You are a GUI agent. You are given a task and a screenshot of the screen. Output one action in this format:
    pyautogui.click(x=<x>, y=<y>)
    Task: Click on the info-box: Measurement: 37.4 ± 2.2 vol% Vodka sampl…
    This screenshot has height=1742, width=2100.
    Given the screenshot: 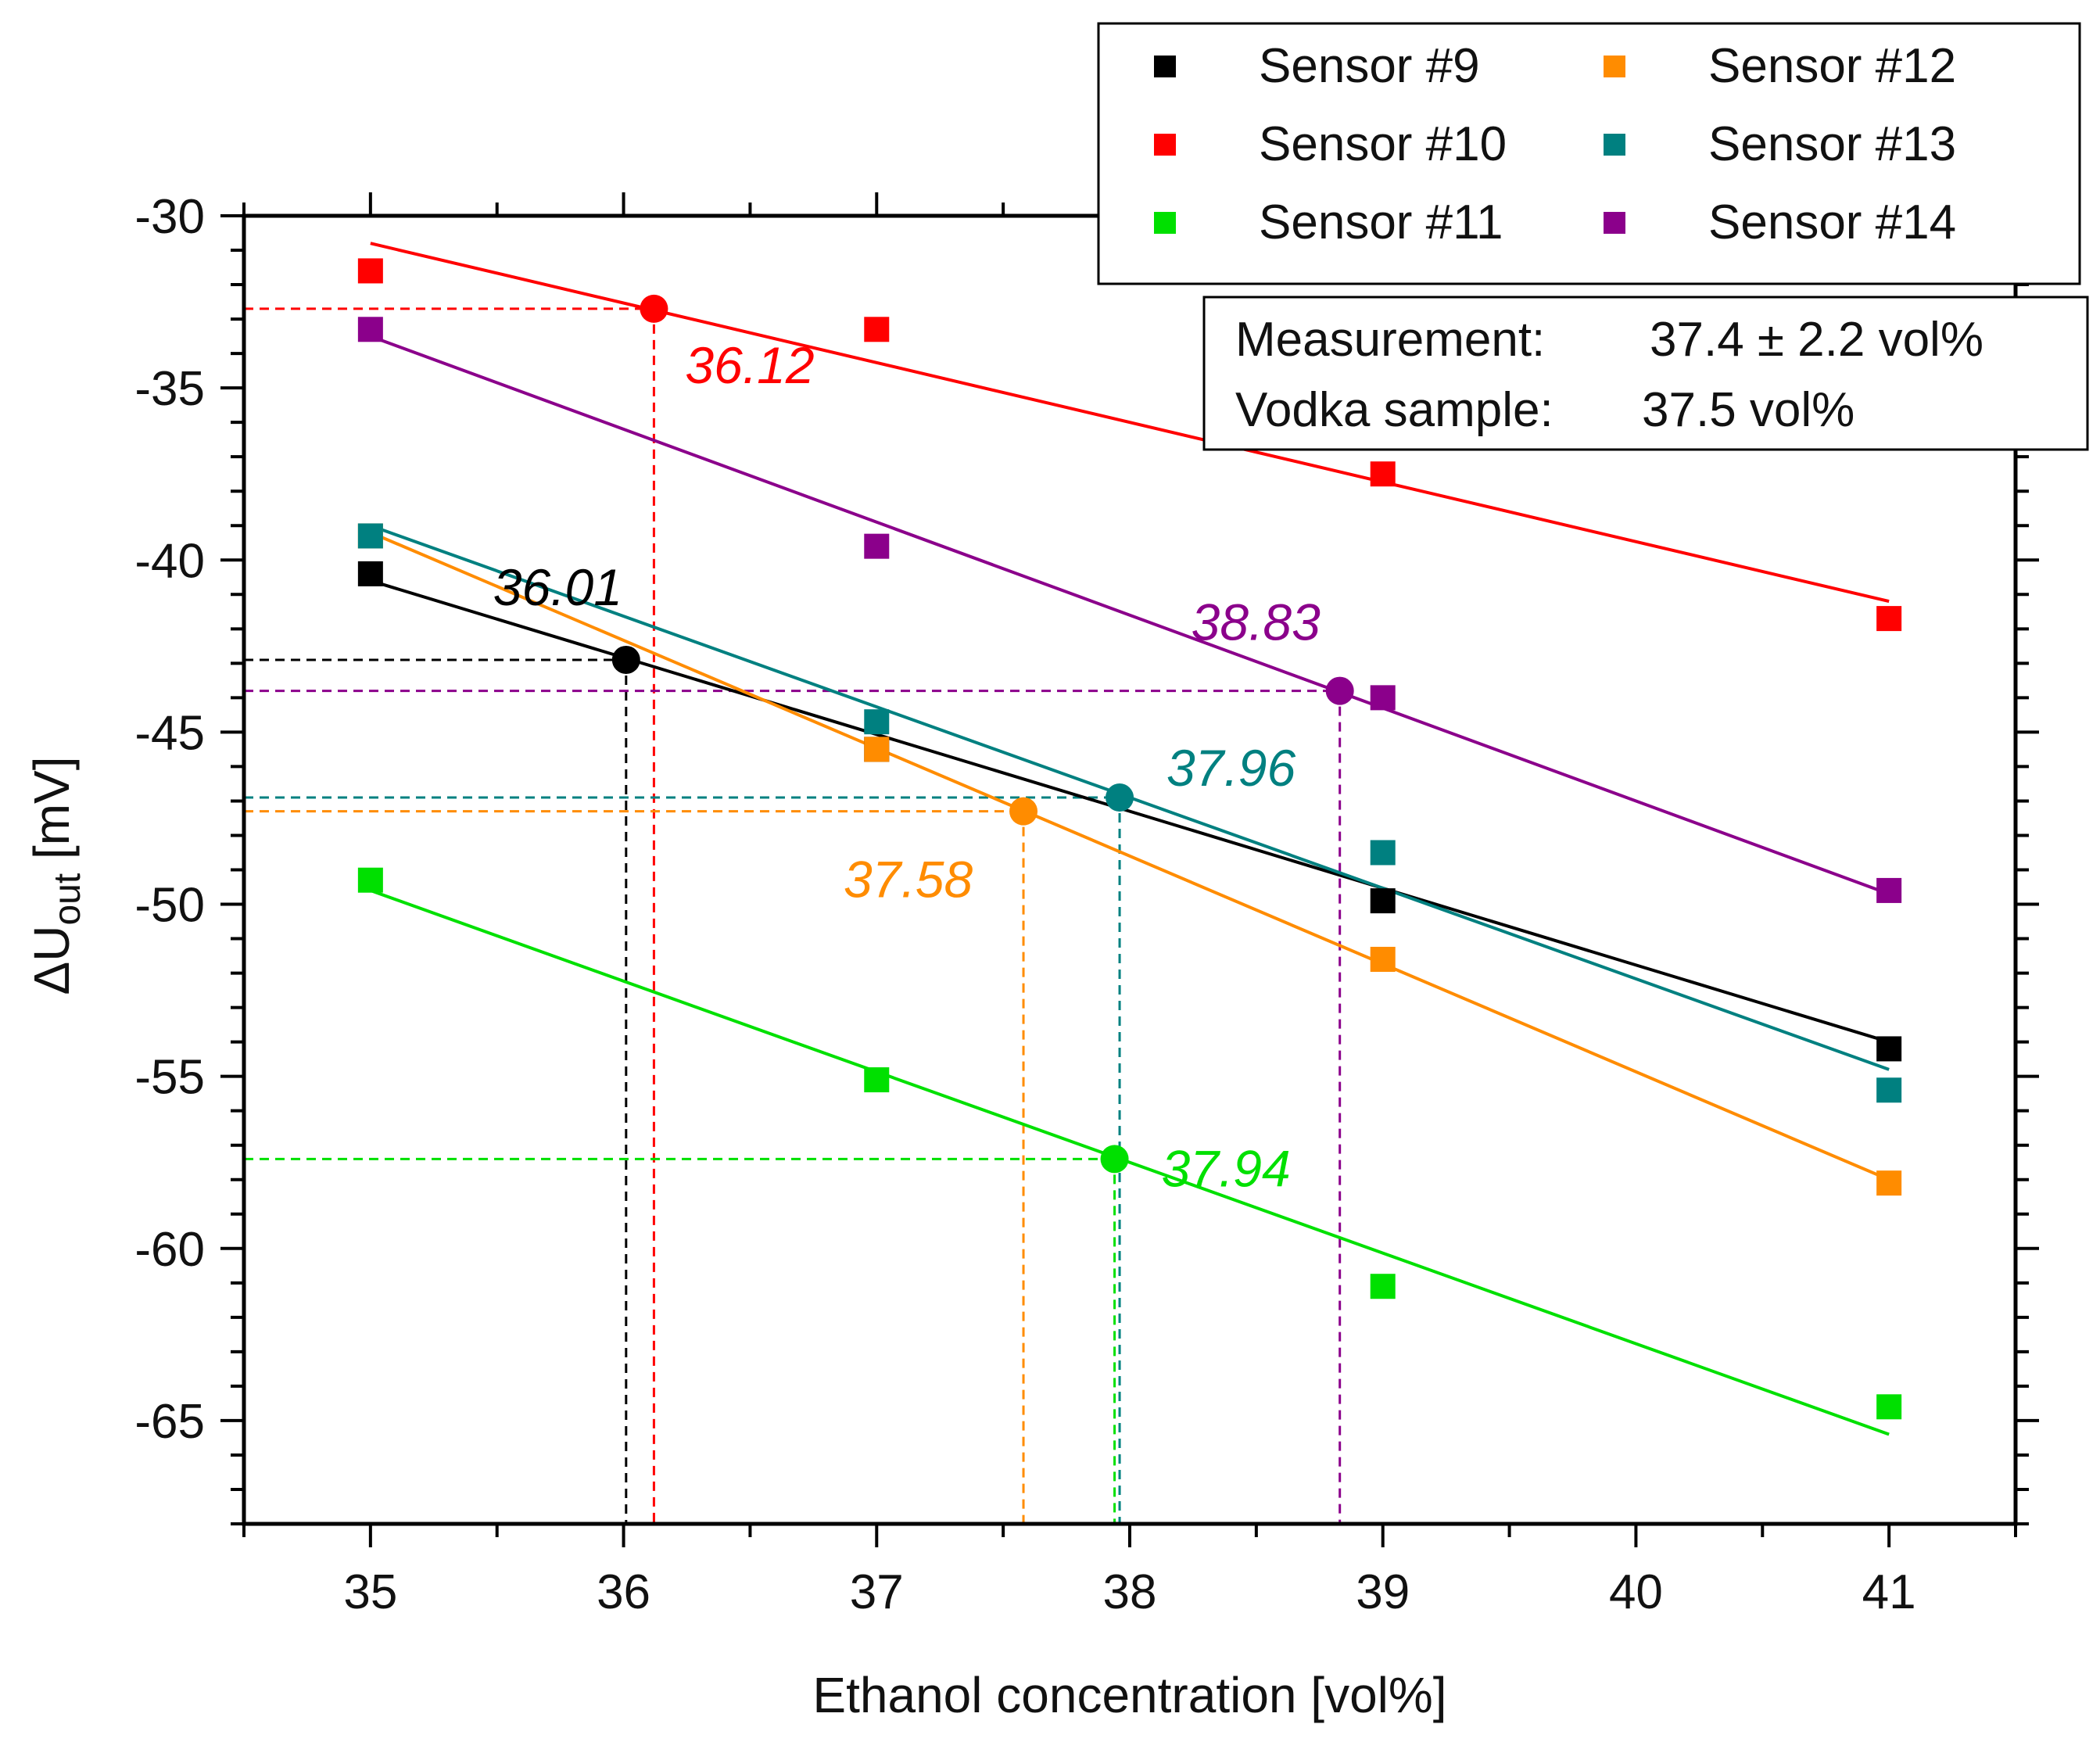 What is the action you would take?
    pyautogui.click(x=1645, y=373)
    